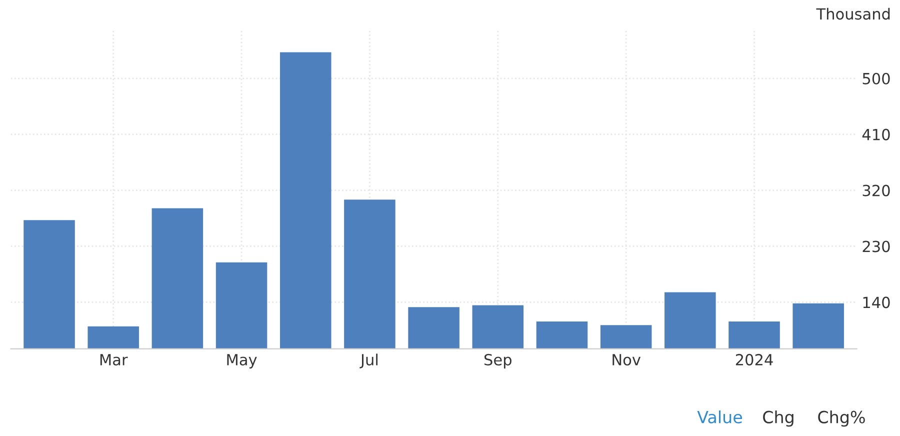  Describe the element at coordinates (841, 418) in the screenshot. I see `text: Chg%` at that location.